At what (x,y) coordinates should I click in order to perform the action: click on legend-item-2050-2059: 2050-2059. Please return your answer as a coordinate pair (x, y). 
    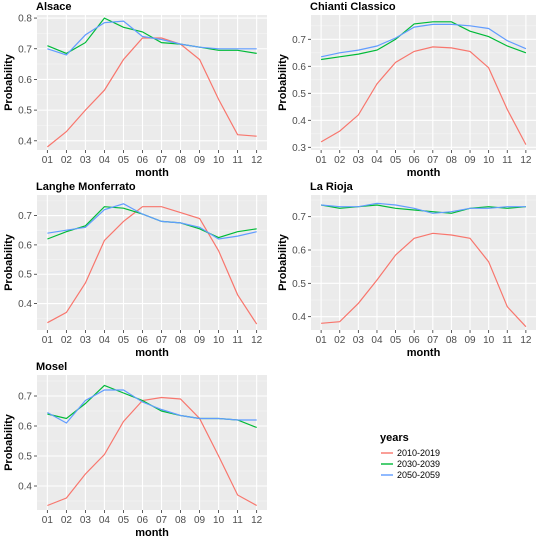
    Looking at the image, I should click on (410, 475).